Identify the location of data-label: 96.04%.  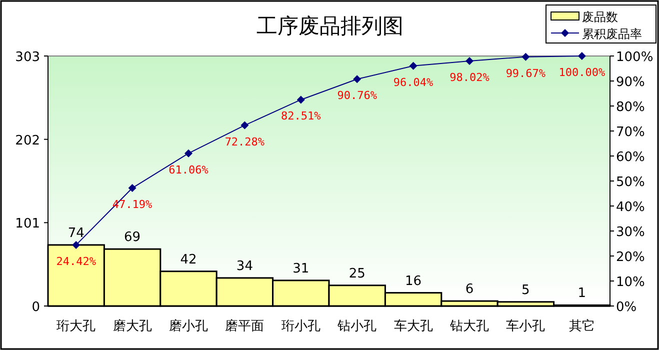
(413, 82).